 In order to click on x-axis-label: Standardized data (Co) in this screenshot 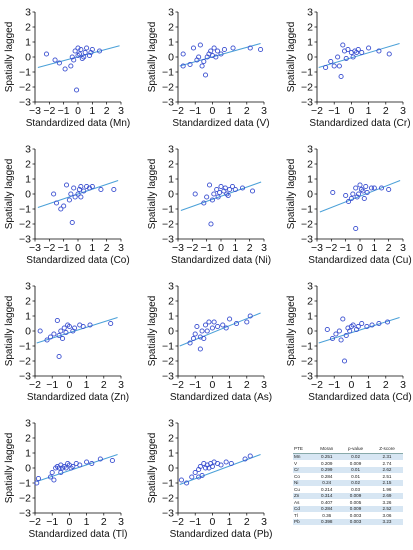, I will do `click(77, 260)`.